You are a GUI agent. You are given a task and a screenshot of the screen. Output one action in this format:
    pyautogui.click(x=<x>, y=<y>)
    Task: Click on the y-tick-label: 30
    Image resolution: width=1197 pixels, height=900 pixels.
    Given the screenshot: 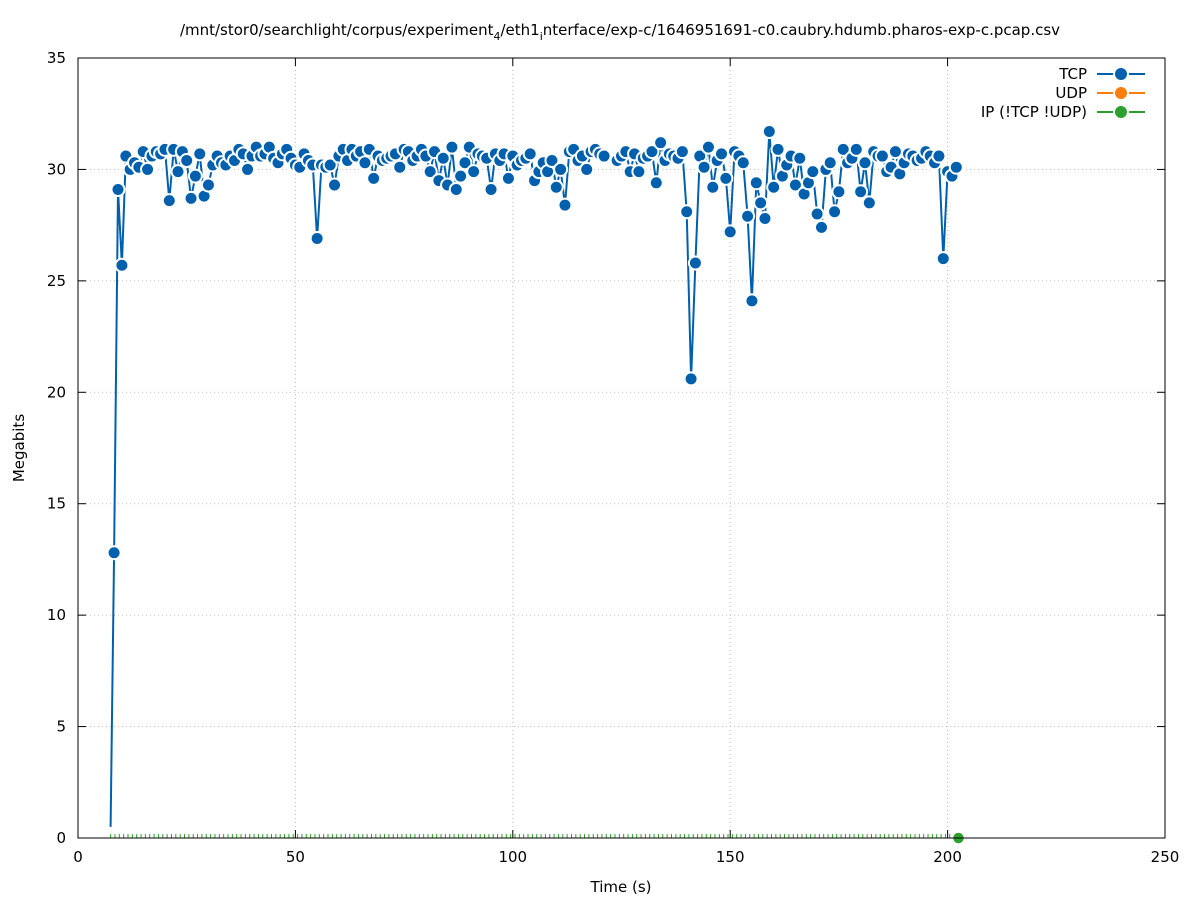 What is the action you would take?
    pyautogui.click(x=56, y=169)
    